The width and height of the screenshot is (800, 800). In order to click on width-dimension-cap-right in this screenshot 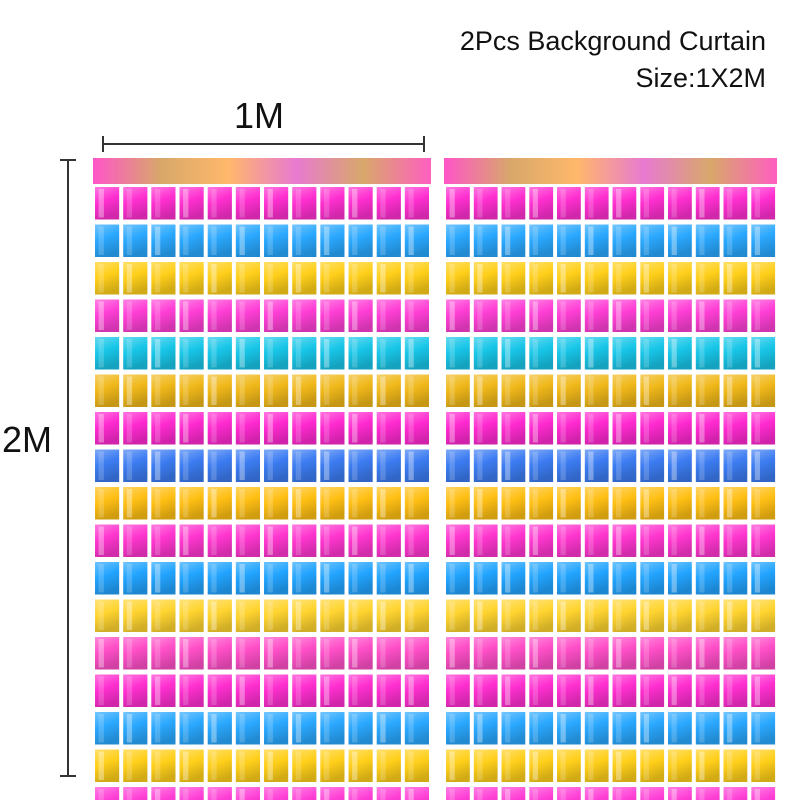, I will do `click(424, 144)`.